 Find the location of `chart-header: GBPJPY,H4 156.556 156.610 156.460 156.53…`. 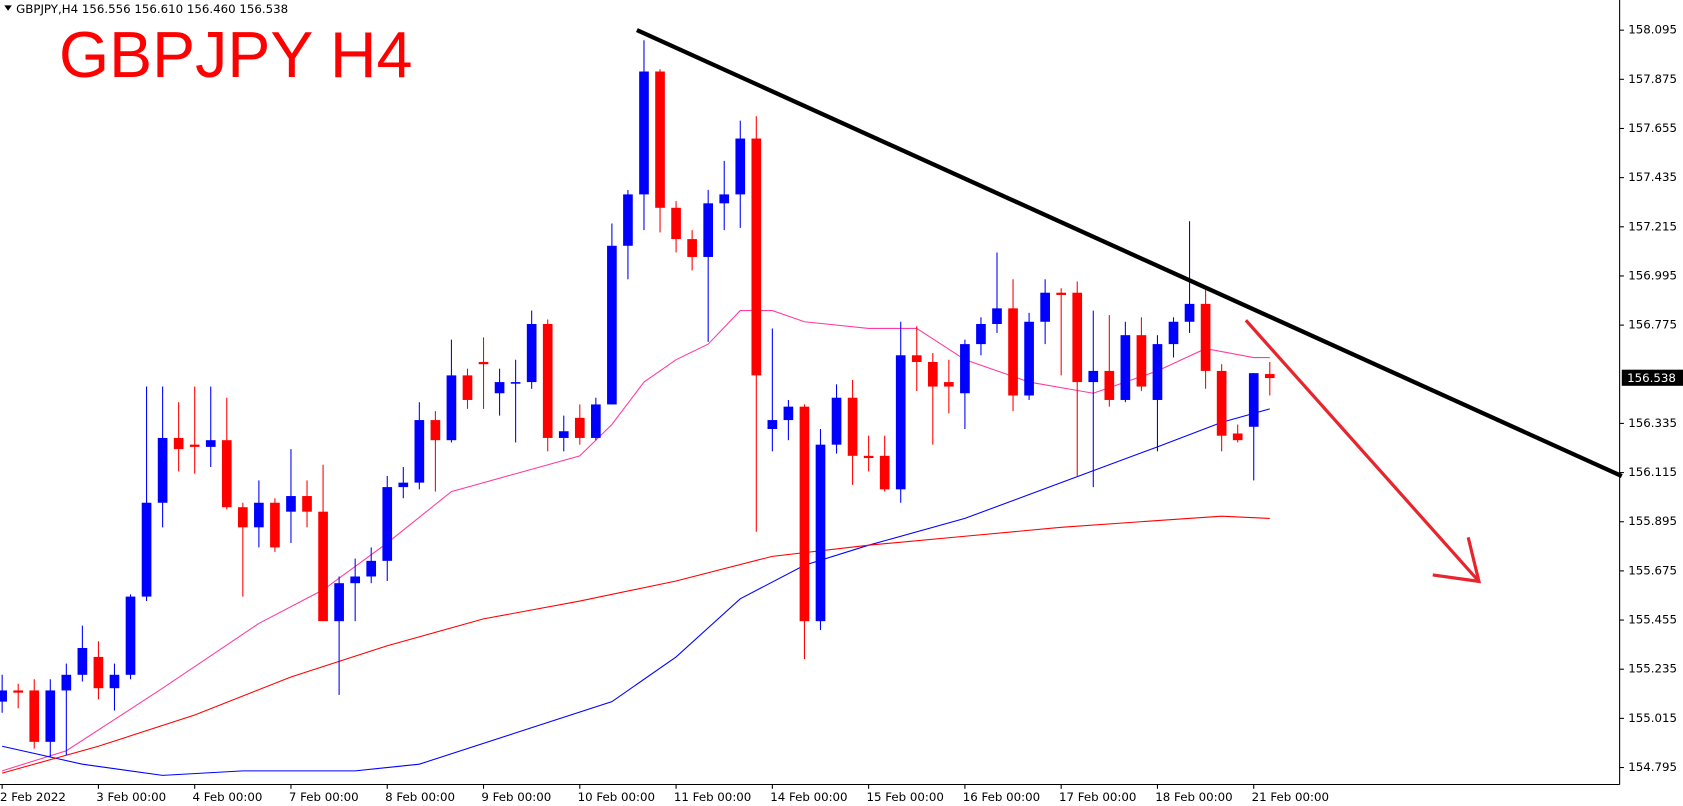

chart-header: GBPJPY,H4 156.556 156.610 156.460 156.53… is located at coordinates (152, 9).